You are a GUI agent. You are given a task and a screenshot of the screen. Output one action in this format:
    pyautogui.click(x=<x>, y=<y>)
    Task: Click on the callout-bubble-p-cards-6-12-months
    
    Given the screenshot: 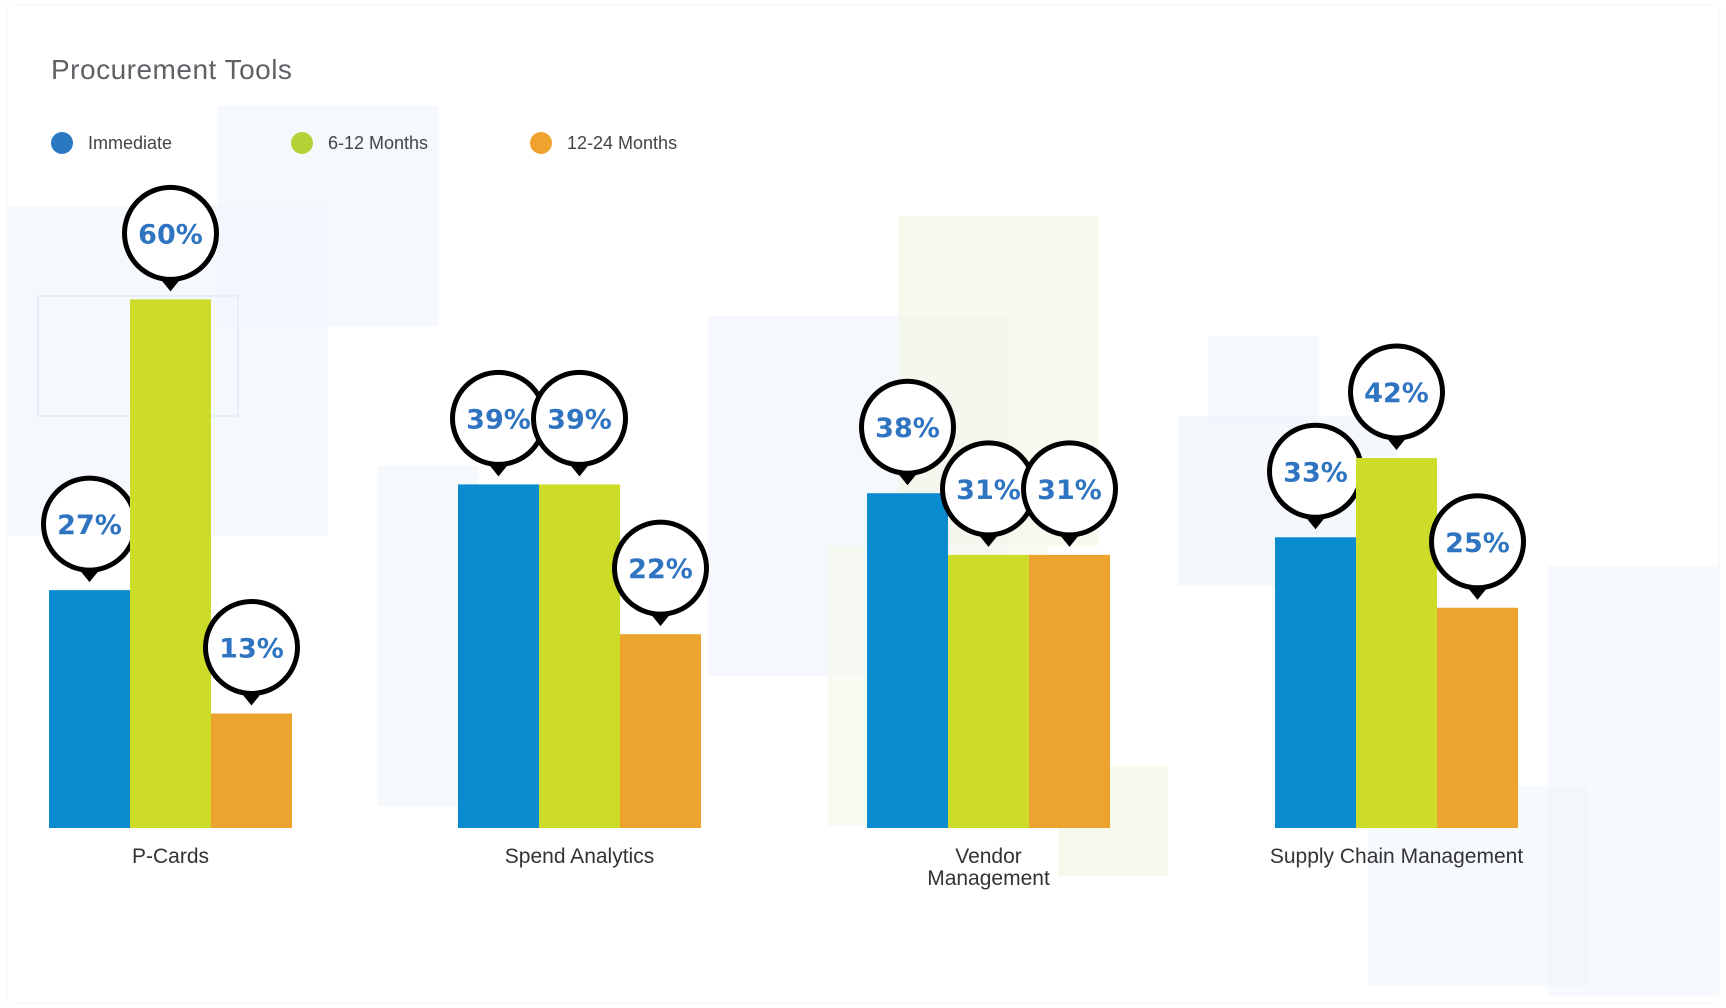 What is the action you would take?
    pyautogui.click(x=170, y=233)
    